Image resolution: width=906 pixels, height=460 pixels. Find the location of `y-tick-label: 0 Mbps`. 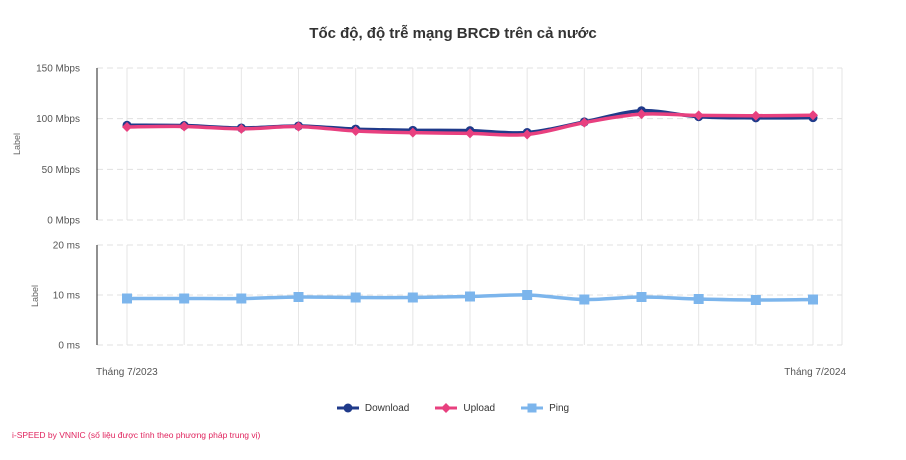

y-tick-label: 0 Mbps is located at coordinates (63, 221).